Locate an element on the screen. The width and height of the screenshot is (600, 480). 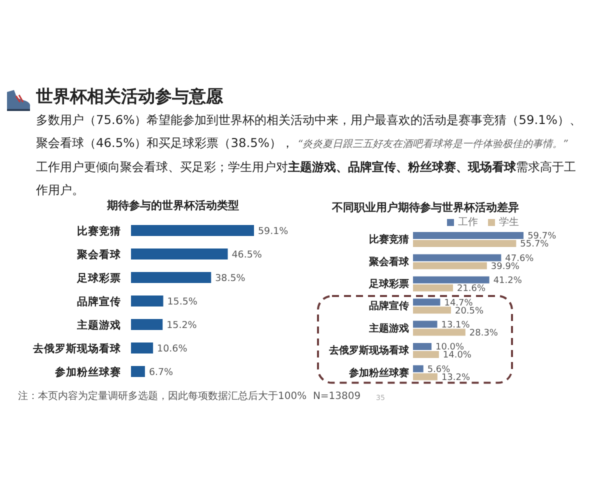
text: 世界杯相关活动参与意愿 is located at coordinates (129, 97).